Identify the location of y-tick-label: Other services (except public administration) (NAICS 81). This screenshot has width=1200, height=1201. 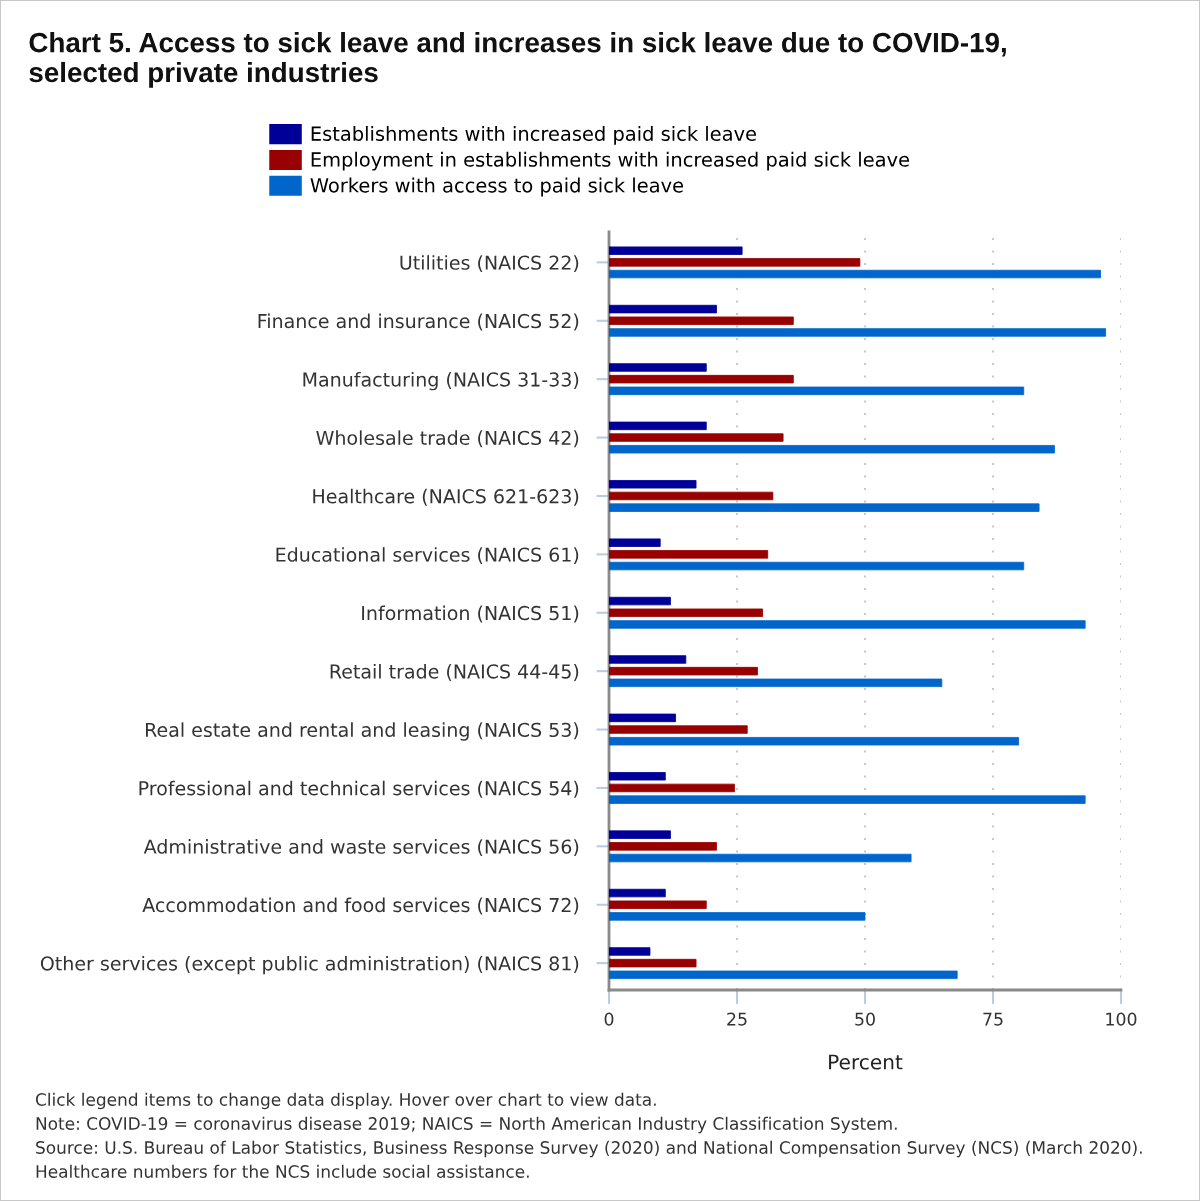
(309, 965).